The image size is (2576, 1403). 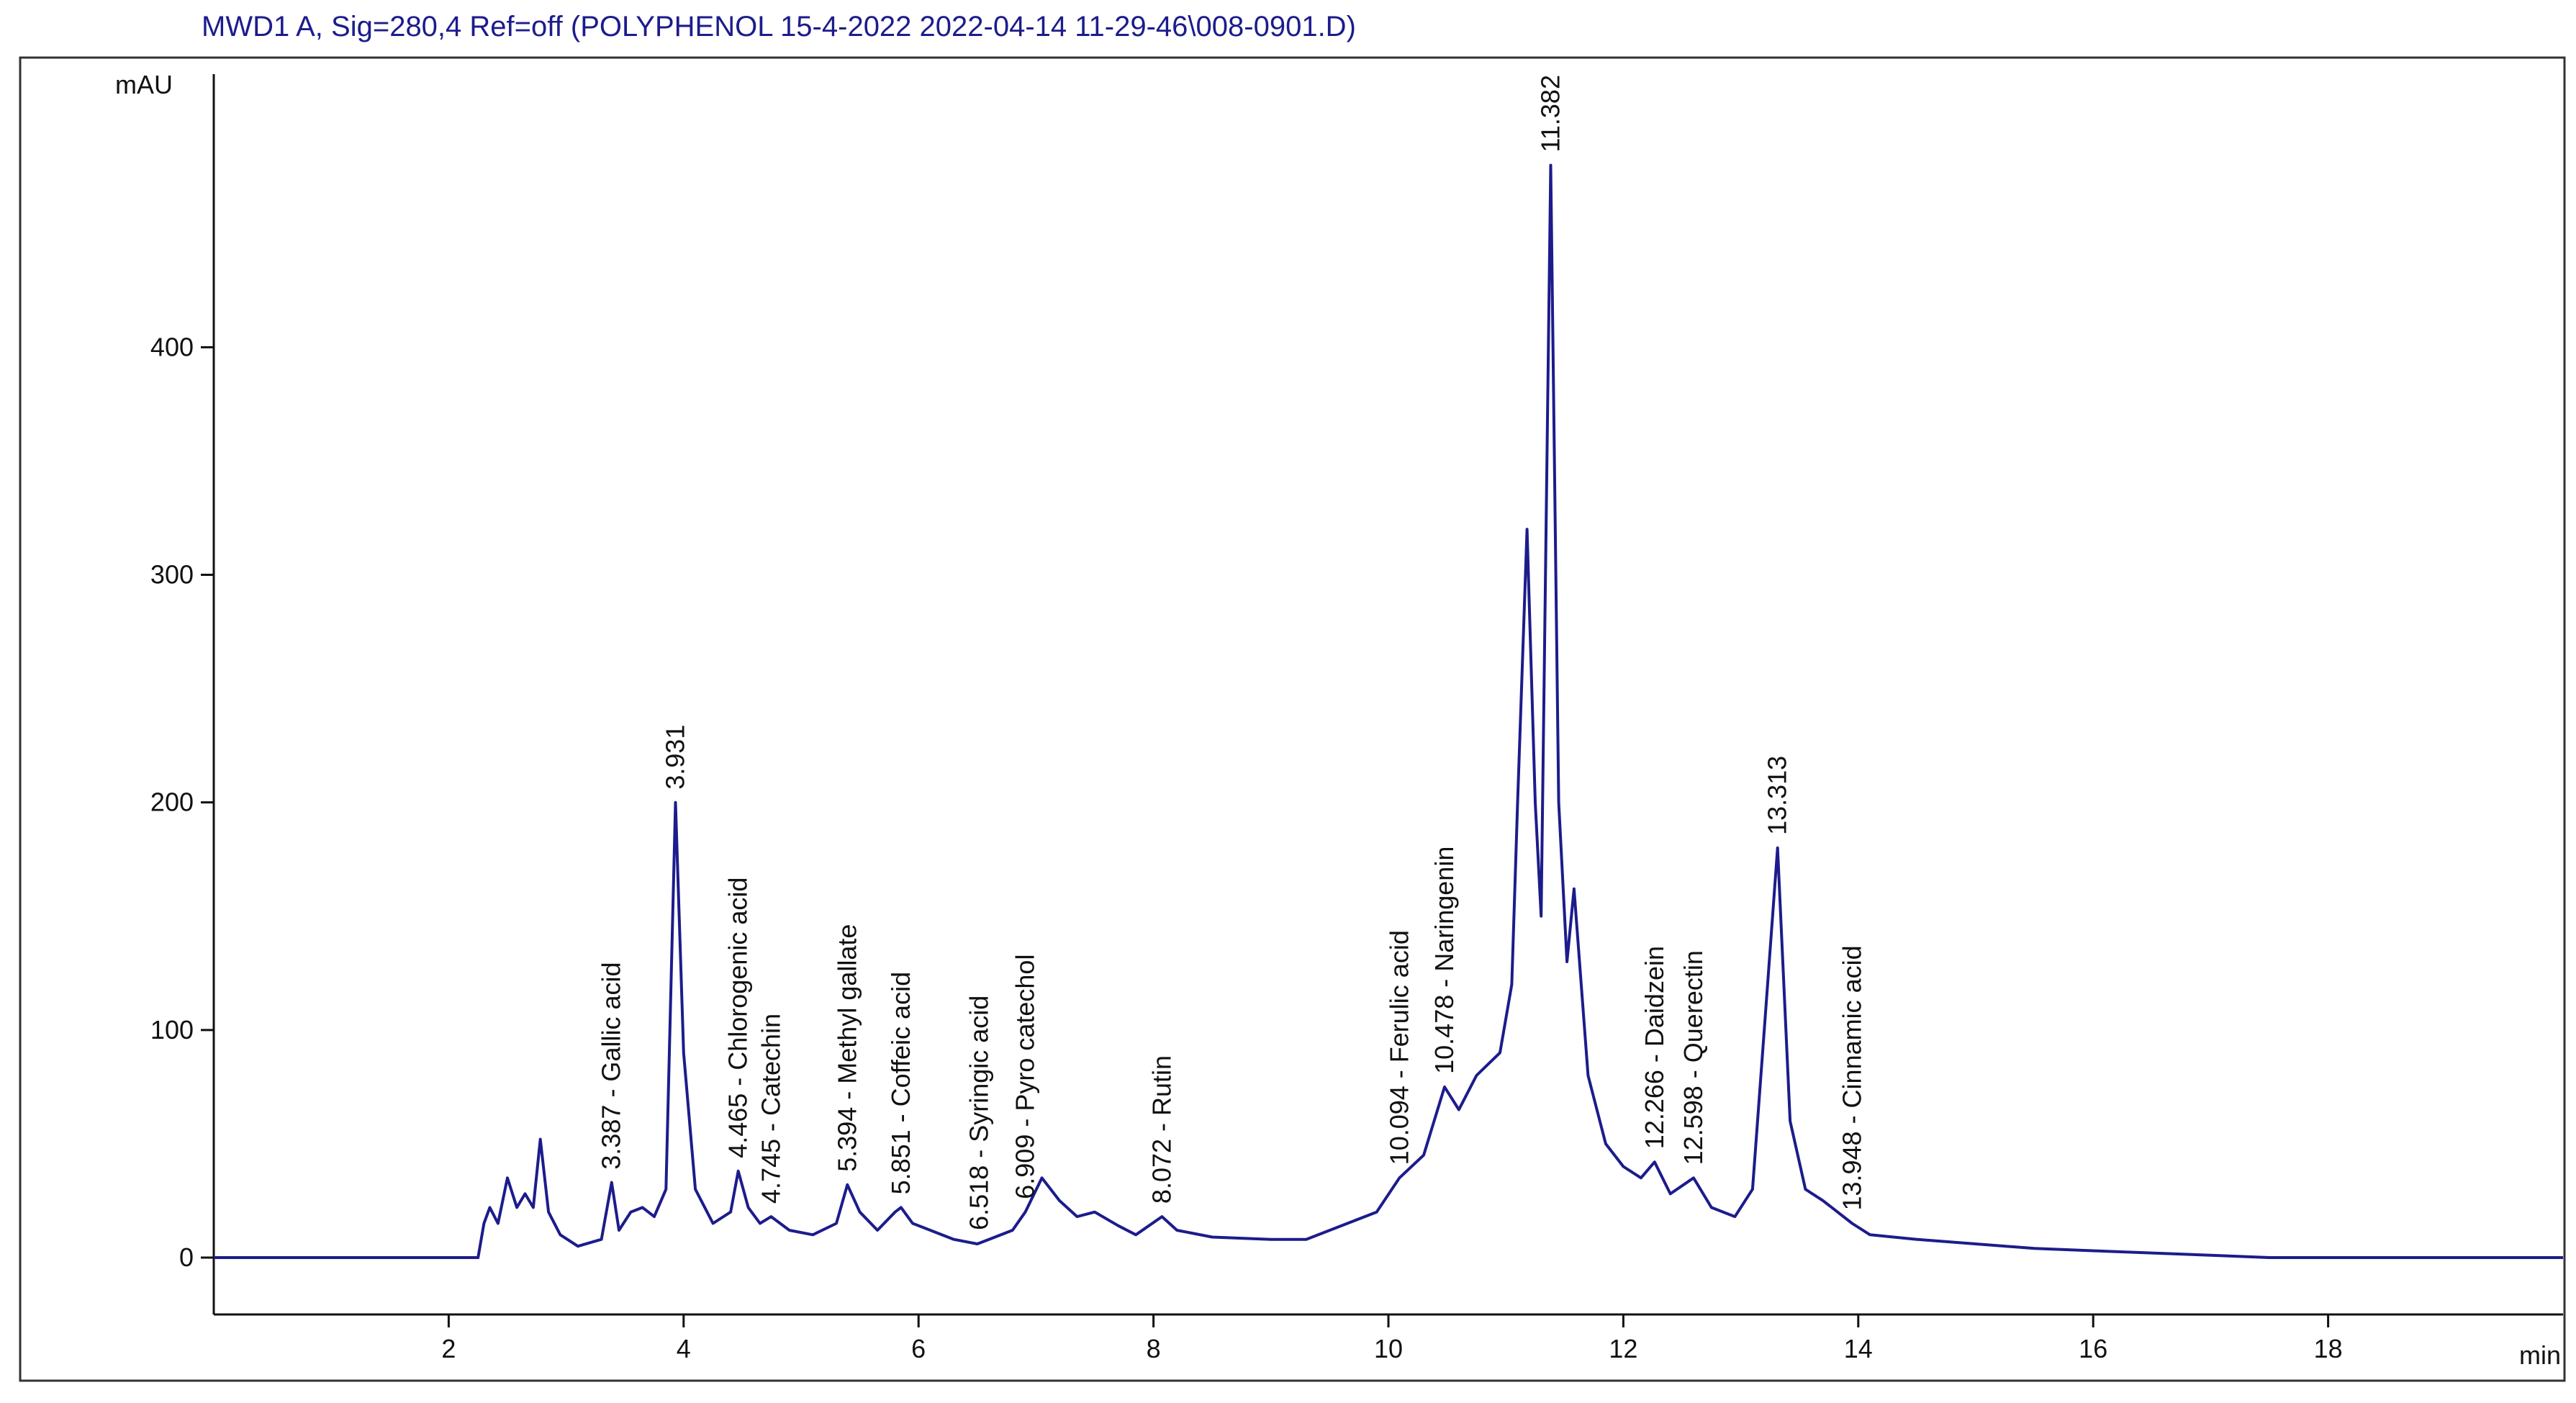 What do you see at coordinates (144, 84) in the screenshot?
I see `y-axis-label: mAU` at bounding box center [144, 84].